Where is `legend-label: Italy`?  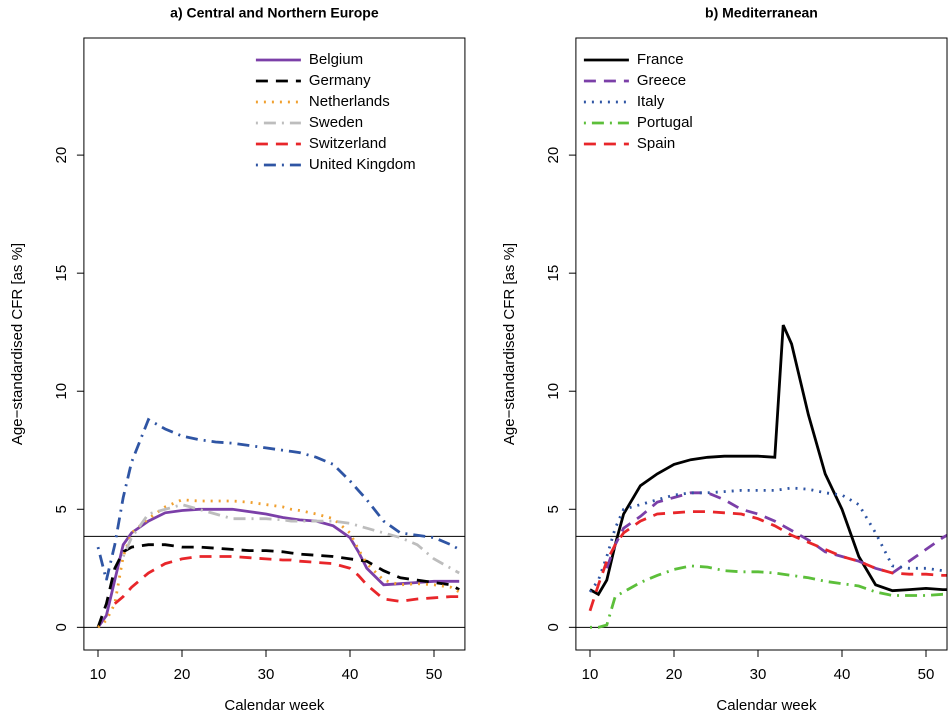
legend-label: Italy is located at coordinates (651, 101).